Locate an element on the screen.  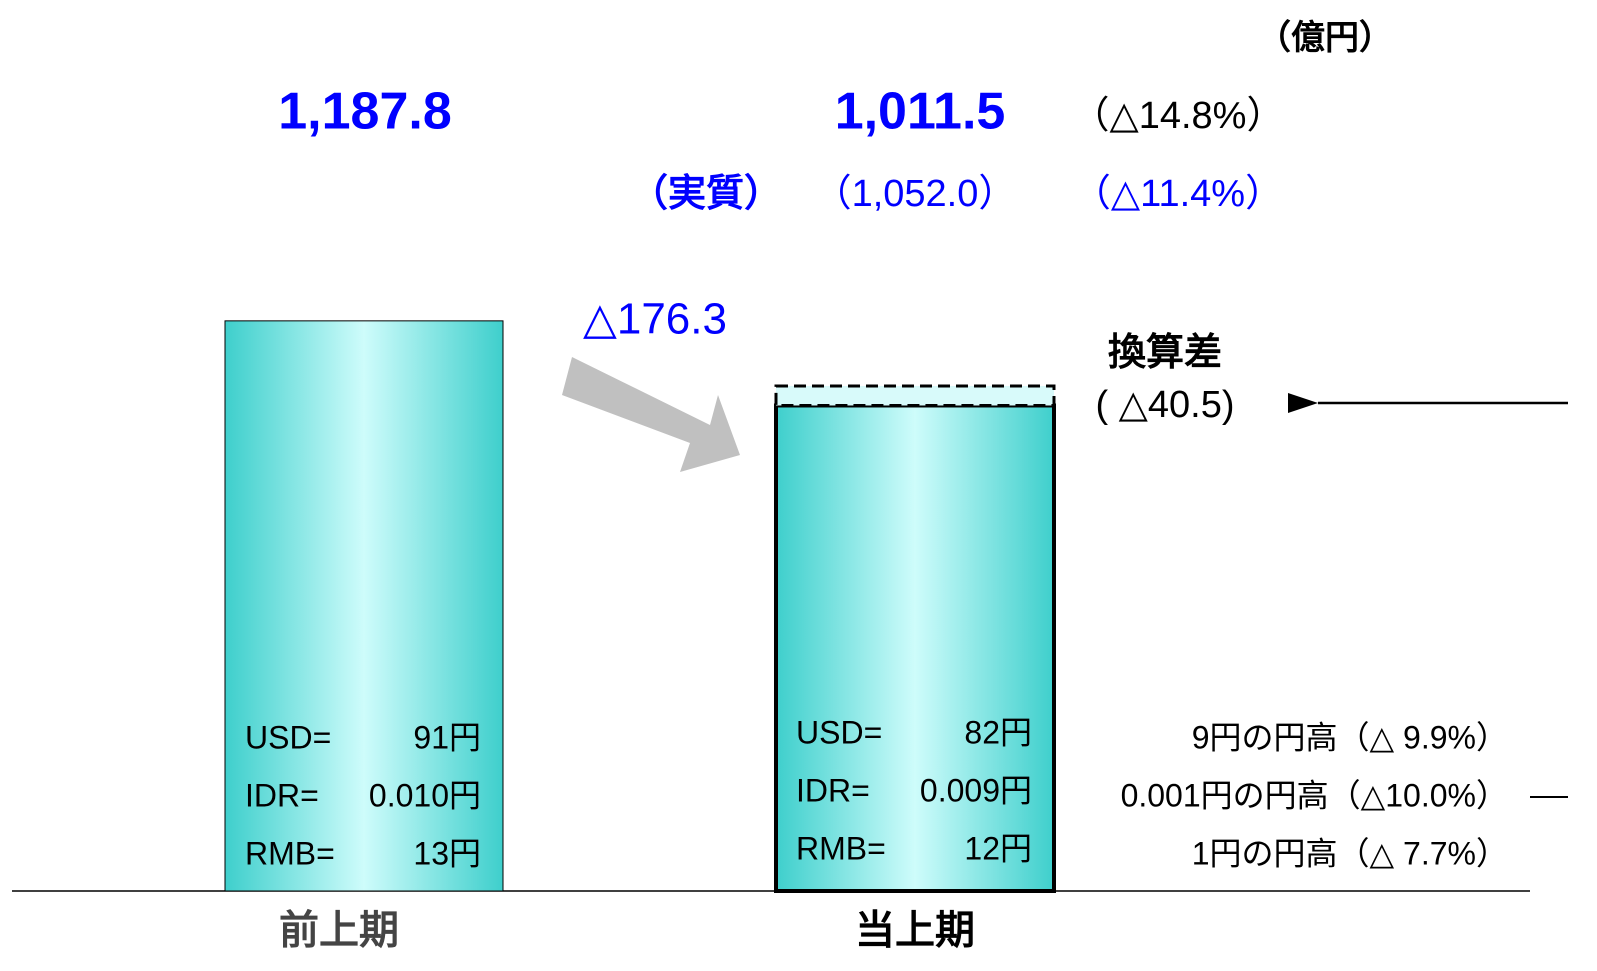
conversion-name: 換算差 is located at coordinates (1165, 353).